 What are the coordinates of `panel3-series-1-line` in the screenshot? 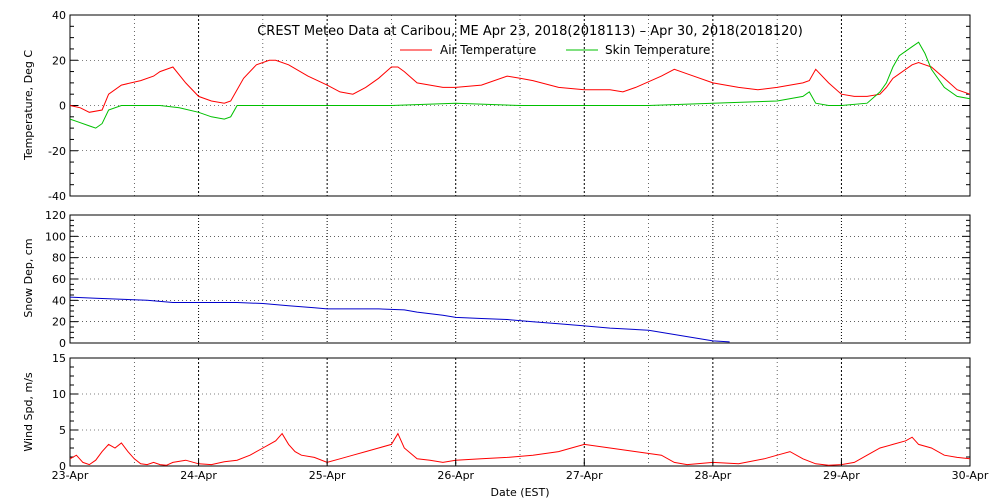 It's located at (520, 449).